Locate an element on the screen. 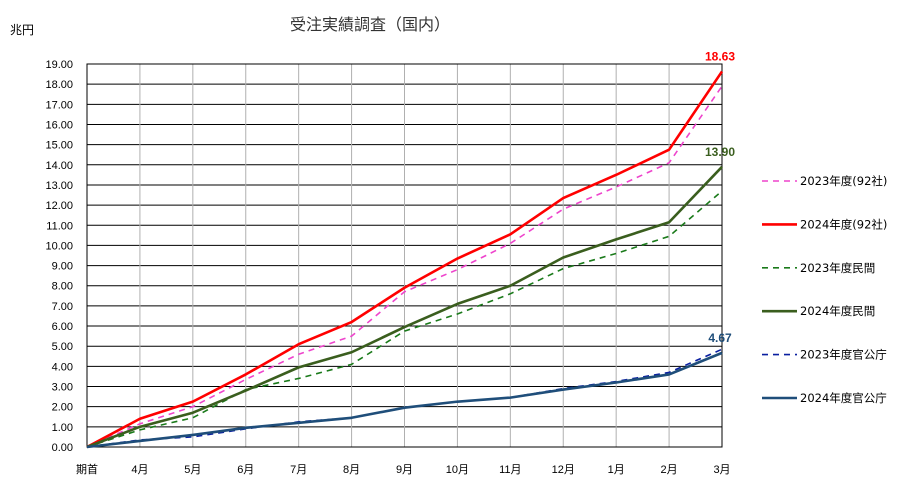  y-tick-label: 16.00 is located at coordinates (59, 125).